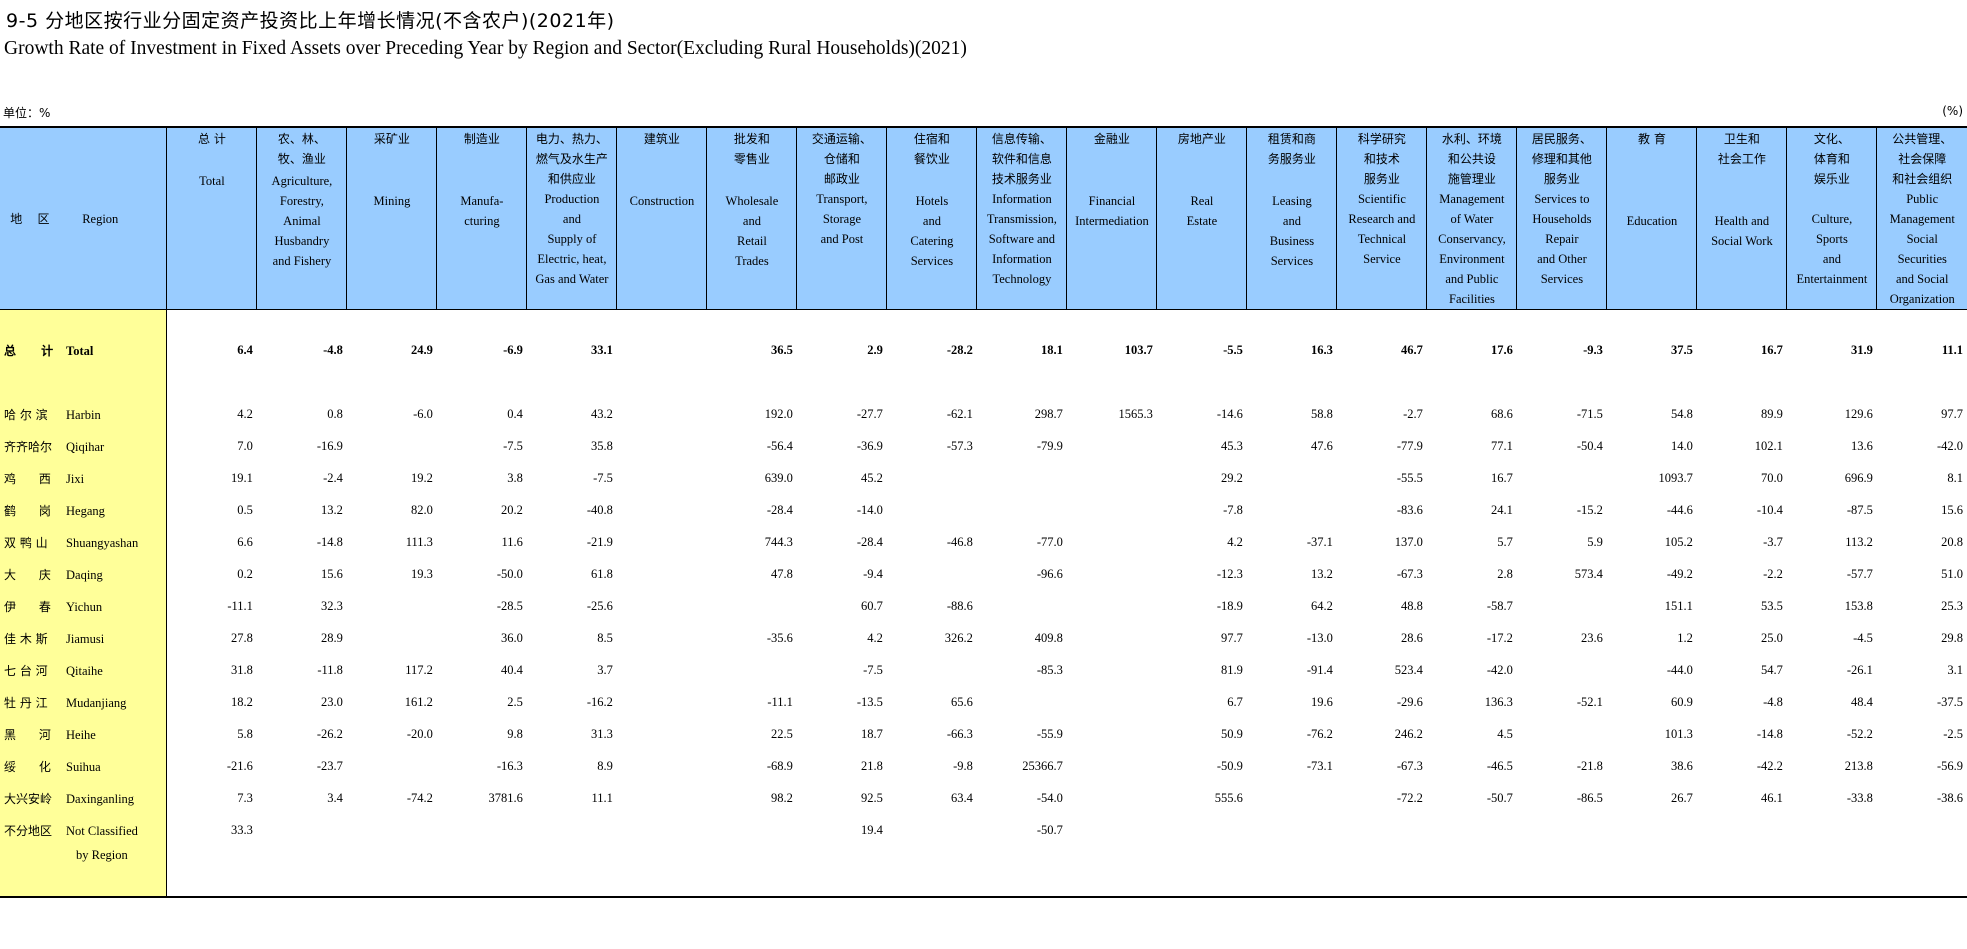 The height and width of the screenshot is (949, 1967). Describe the element at coordinates (80, 350) in the screenshot. I see `region-name-en: Total` at that location.